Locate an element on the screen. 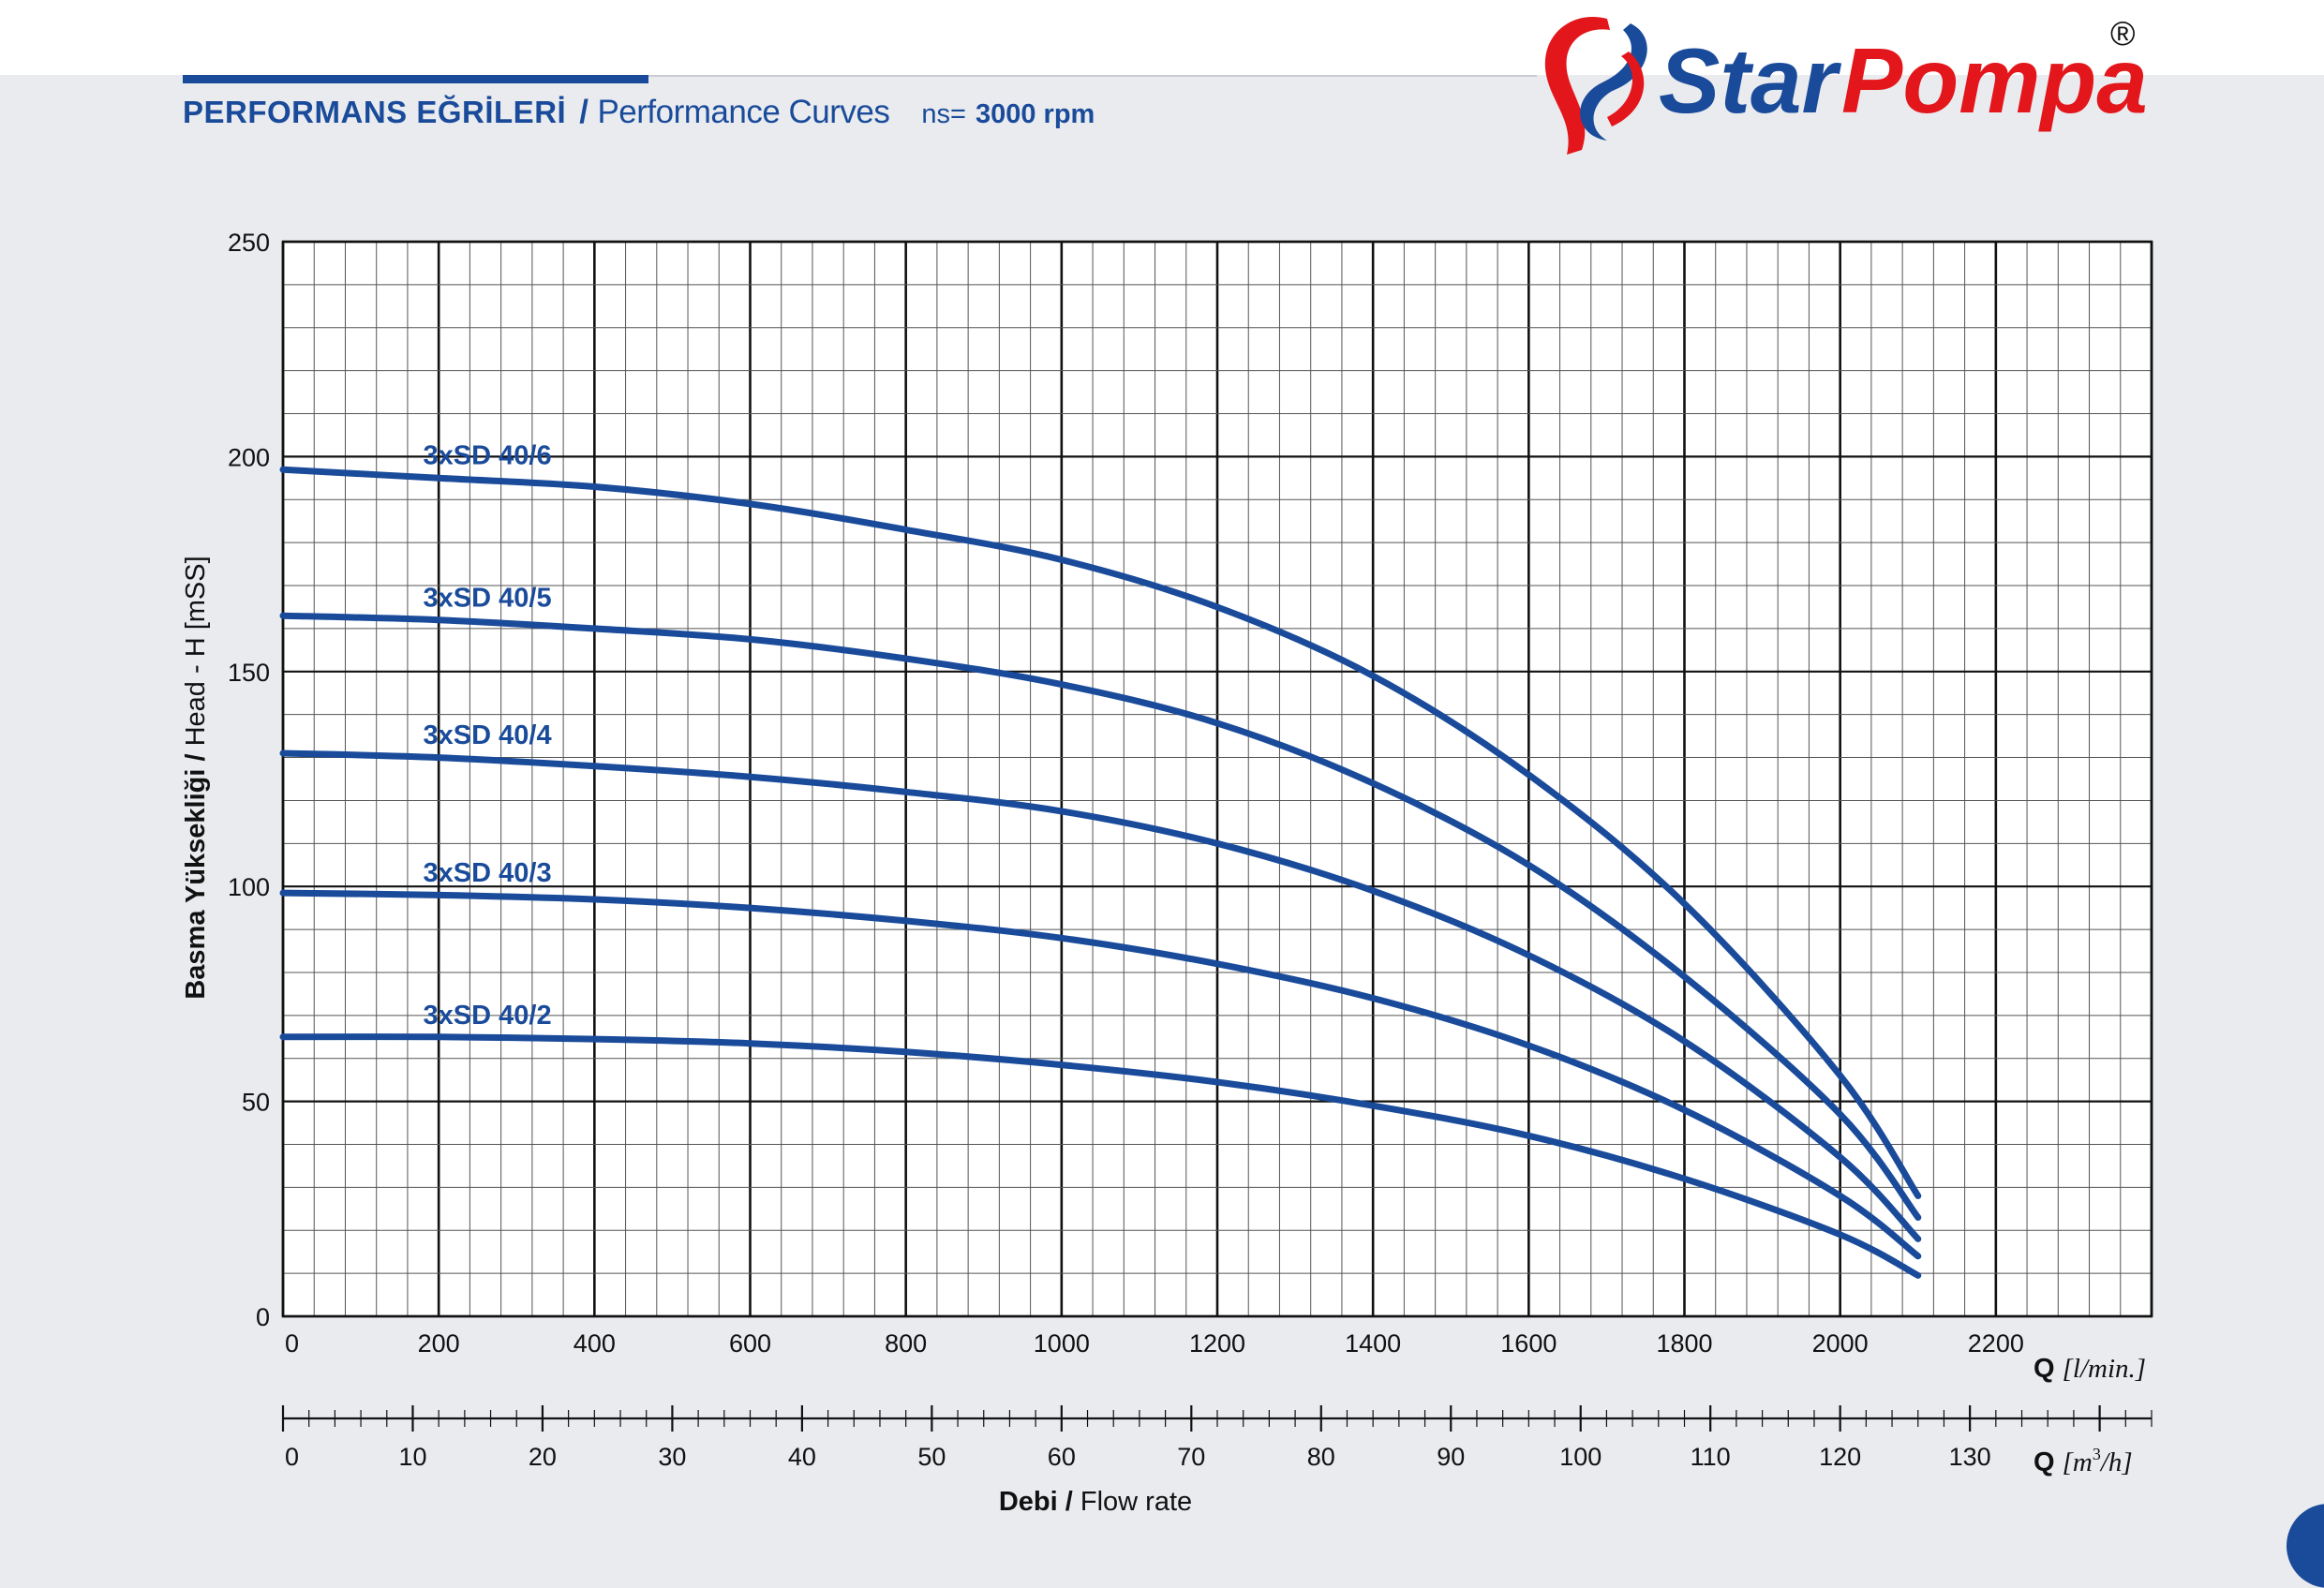 This screenshot has width=2324, height=1588. secondary-tick-label: 130 is located at coordinates (1970, 1457).